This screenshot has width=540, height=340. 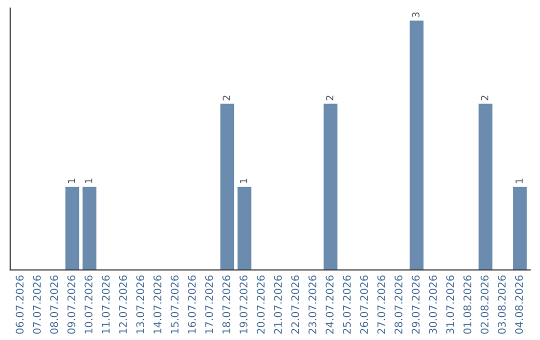 What do you see at coordinates (88, 304) in the screenshot?
I see `x-tick-label: 10.07.2026` at bounding box center [88, 304].